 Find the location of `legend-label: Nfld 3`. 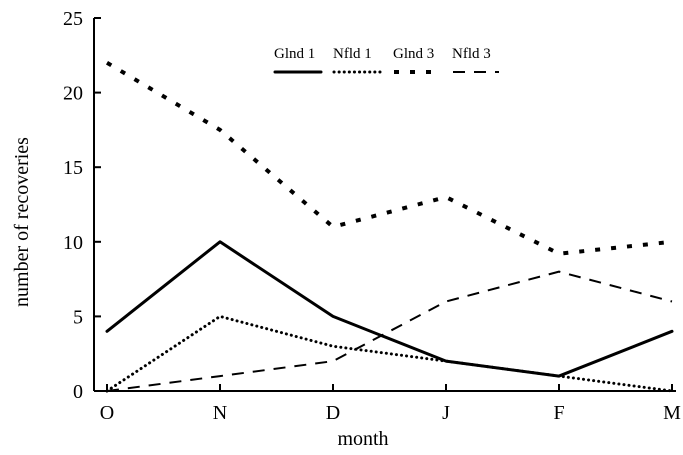

legend-label: Nfld 3 is located at coordinates (471, 54).